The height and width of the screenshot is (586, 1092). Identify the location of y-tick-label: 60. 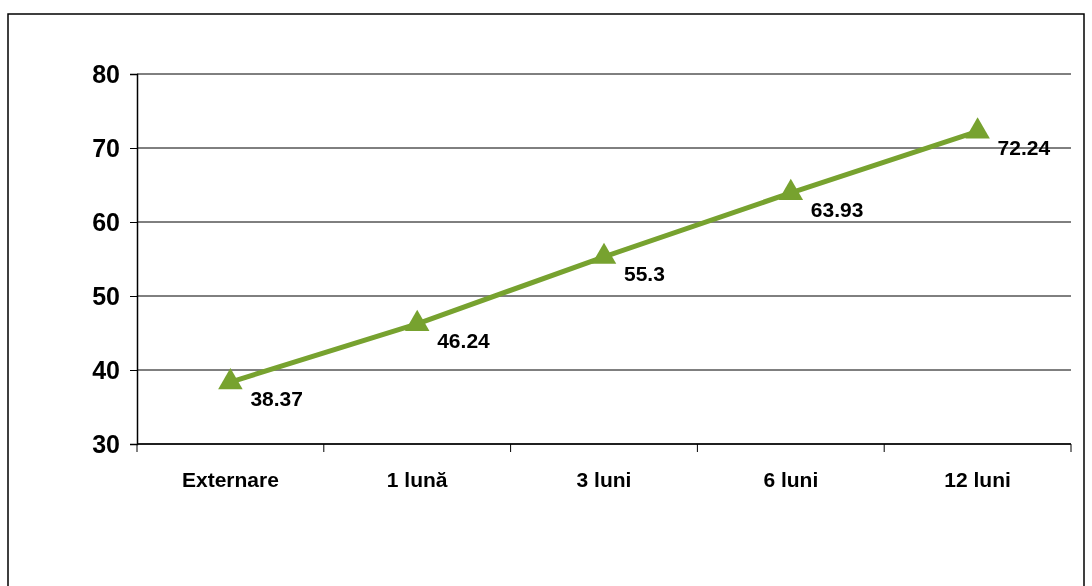
(106, 221).